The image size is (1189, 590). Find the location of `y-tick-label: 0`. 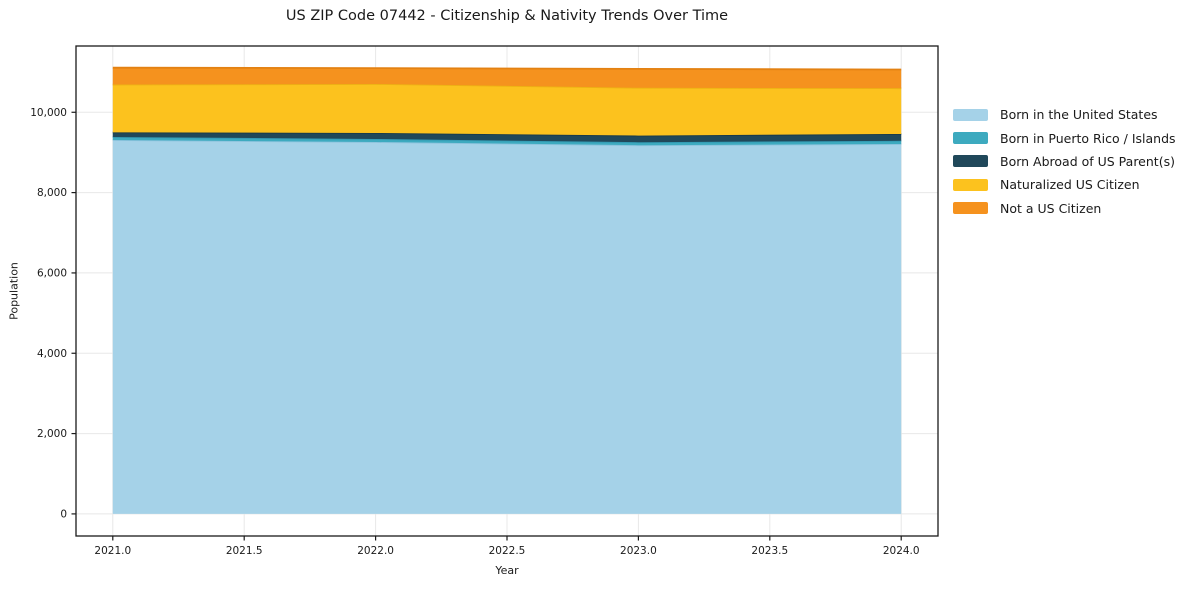

y-tick-label: 0 is located at coordinates (63, 514).